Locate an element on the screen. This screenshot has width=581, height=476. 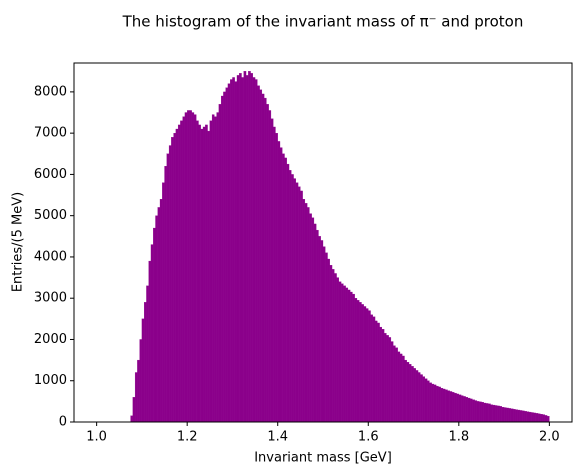
y-tick-label: 6000 is located at coordinates (50, 174).